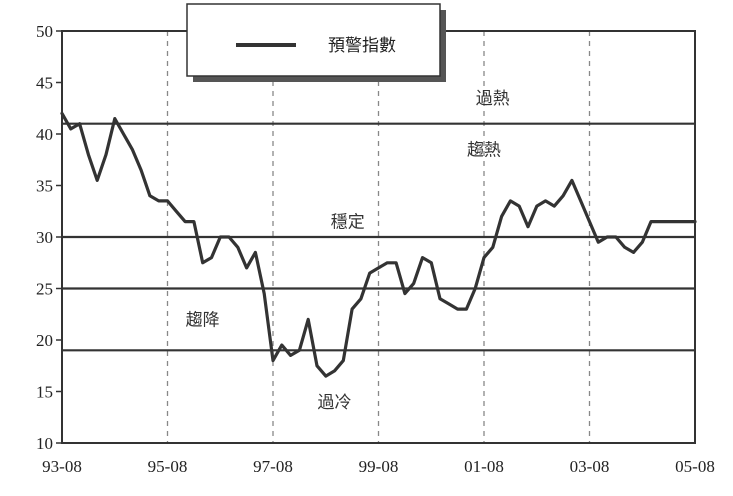 This screenshot has width=733, height=496. Describe the element at coordinates (44, 237) in the screenshot. I see `y-tick-label: 30` at that location.